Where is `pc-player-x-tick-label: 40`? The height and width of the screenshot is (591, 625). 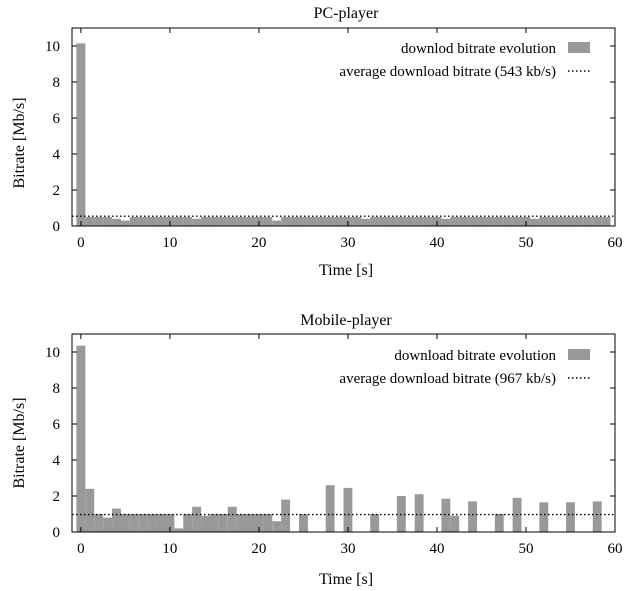 pc-player-x-tick-label: 40 is located at coordinates (436, 243).